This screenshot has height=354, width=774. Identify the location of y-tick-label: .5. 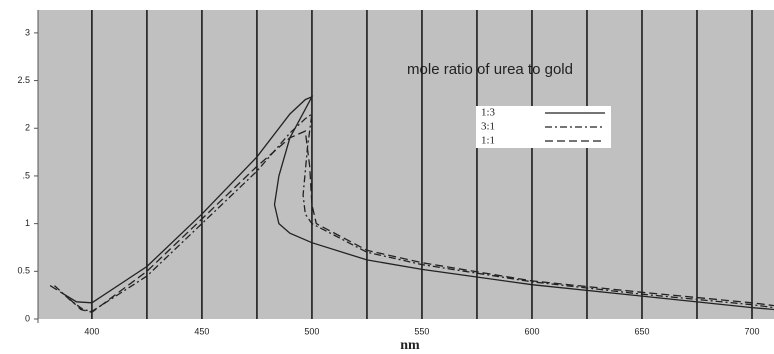
(26, 175).